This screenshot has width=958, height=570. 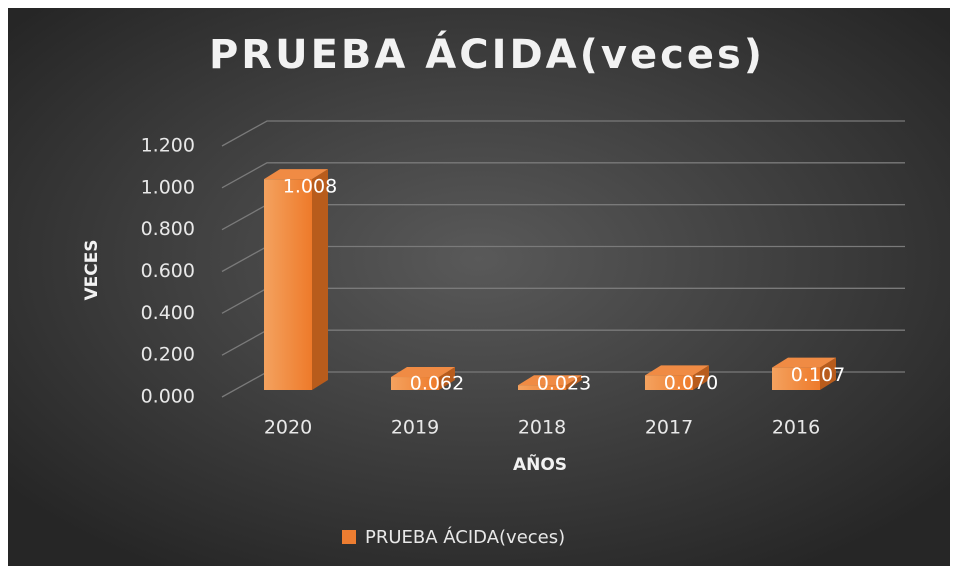 What do you see at coordinates (168, 146) in the screenshot?
I see `y-tick-label: 1.200` at bounding box center [168, 146].